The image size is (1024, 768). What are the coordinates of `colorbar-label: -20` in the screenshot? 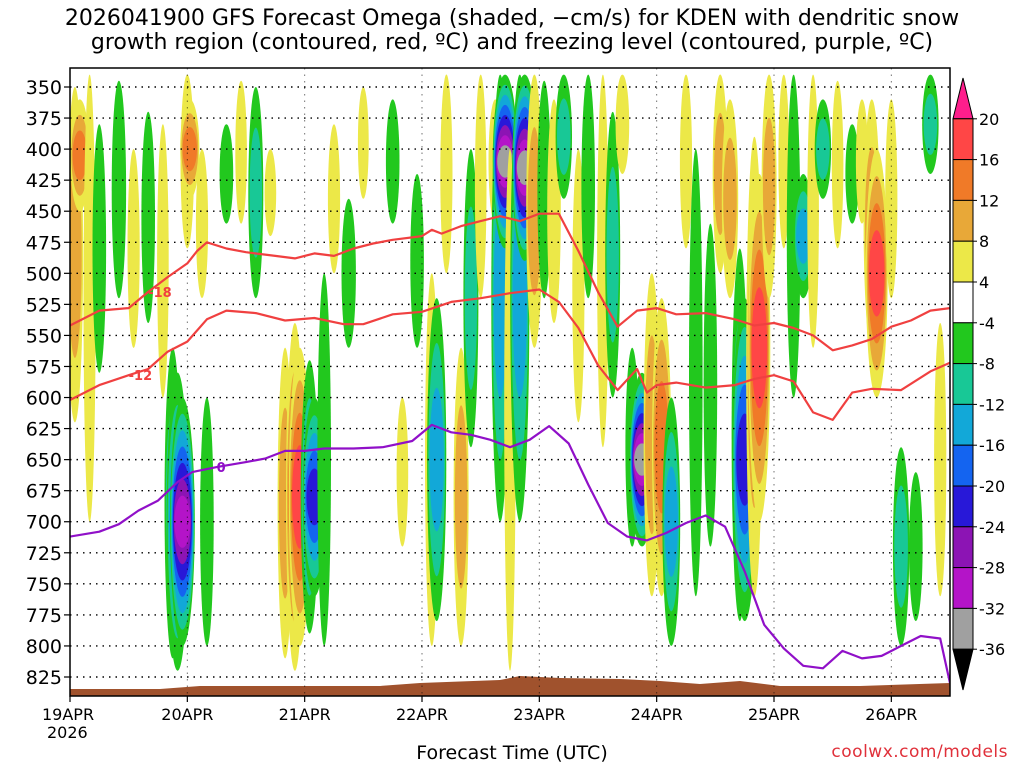 It's located at (992, 486).